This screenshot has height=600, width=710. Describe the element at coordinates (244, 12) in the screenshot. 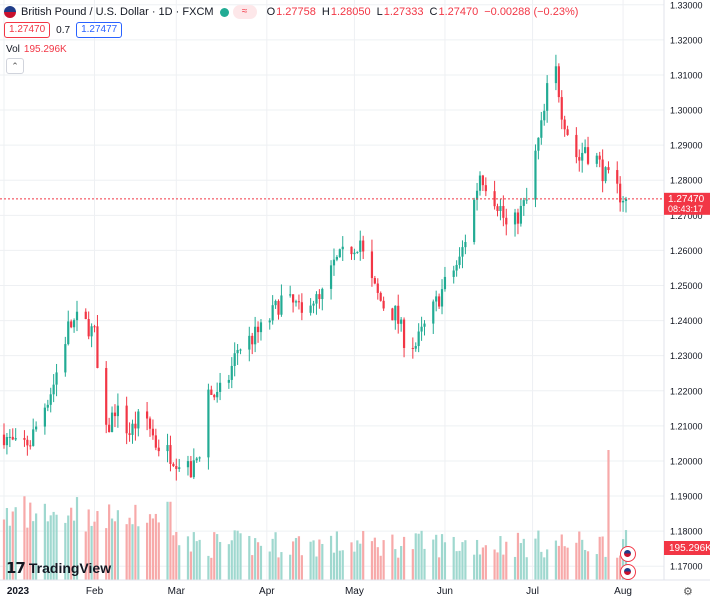

I see `data-status-icon: ≈` at that location.